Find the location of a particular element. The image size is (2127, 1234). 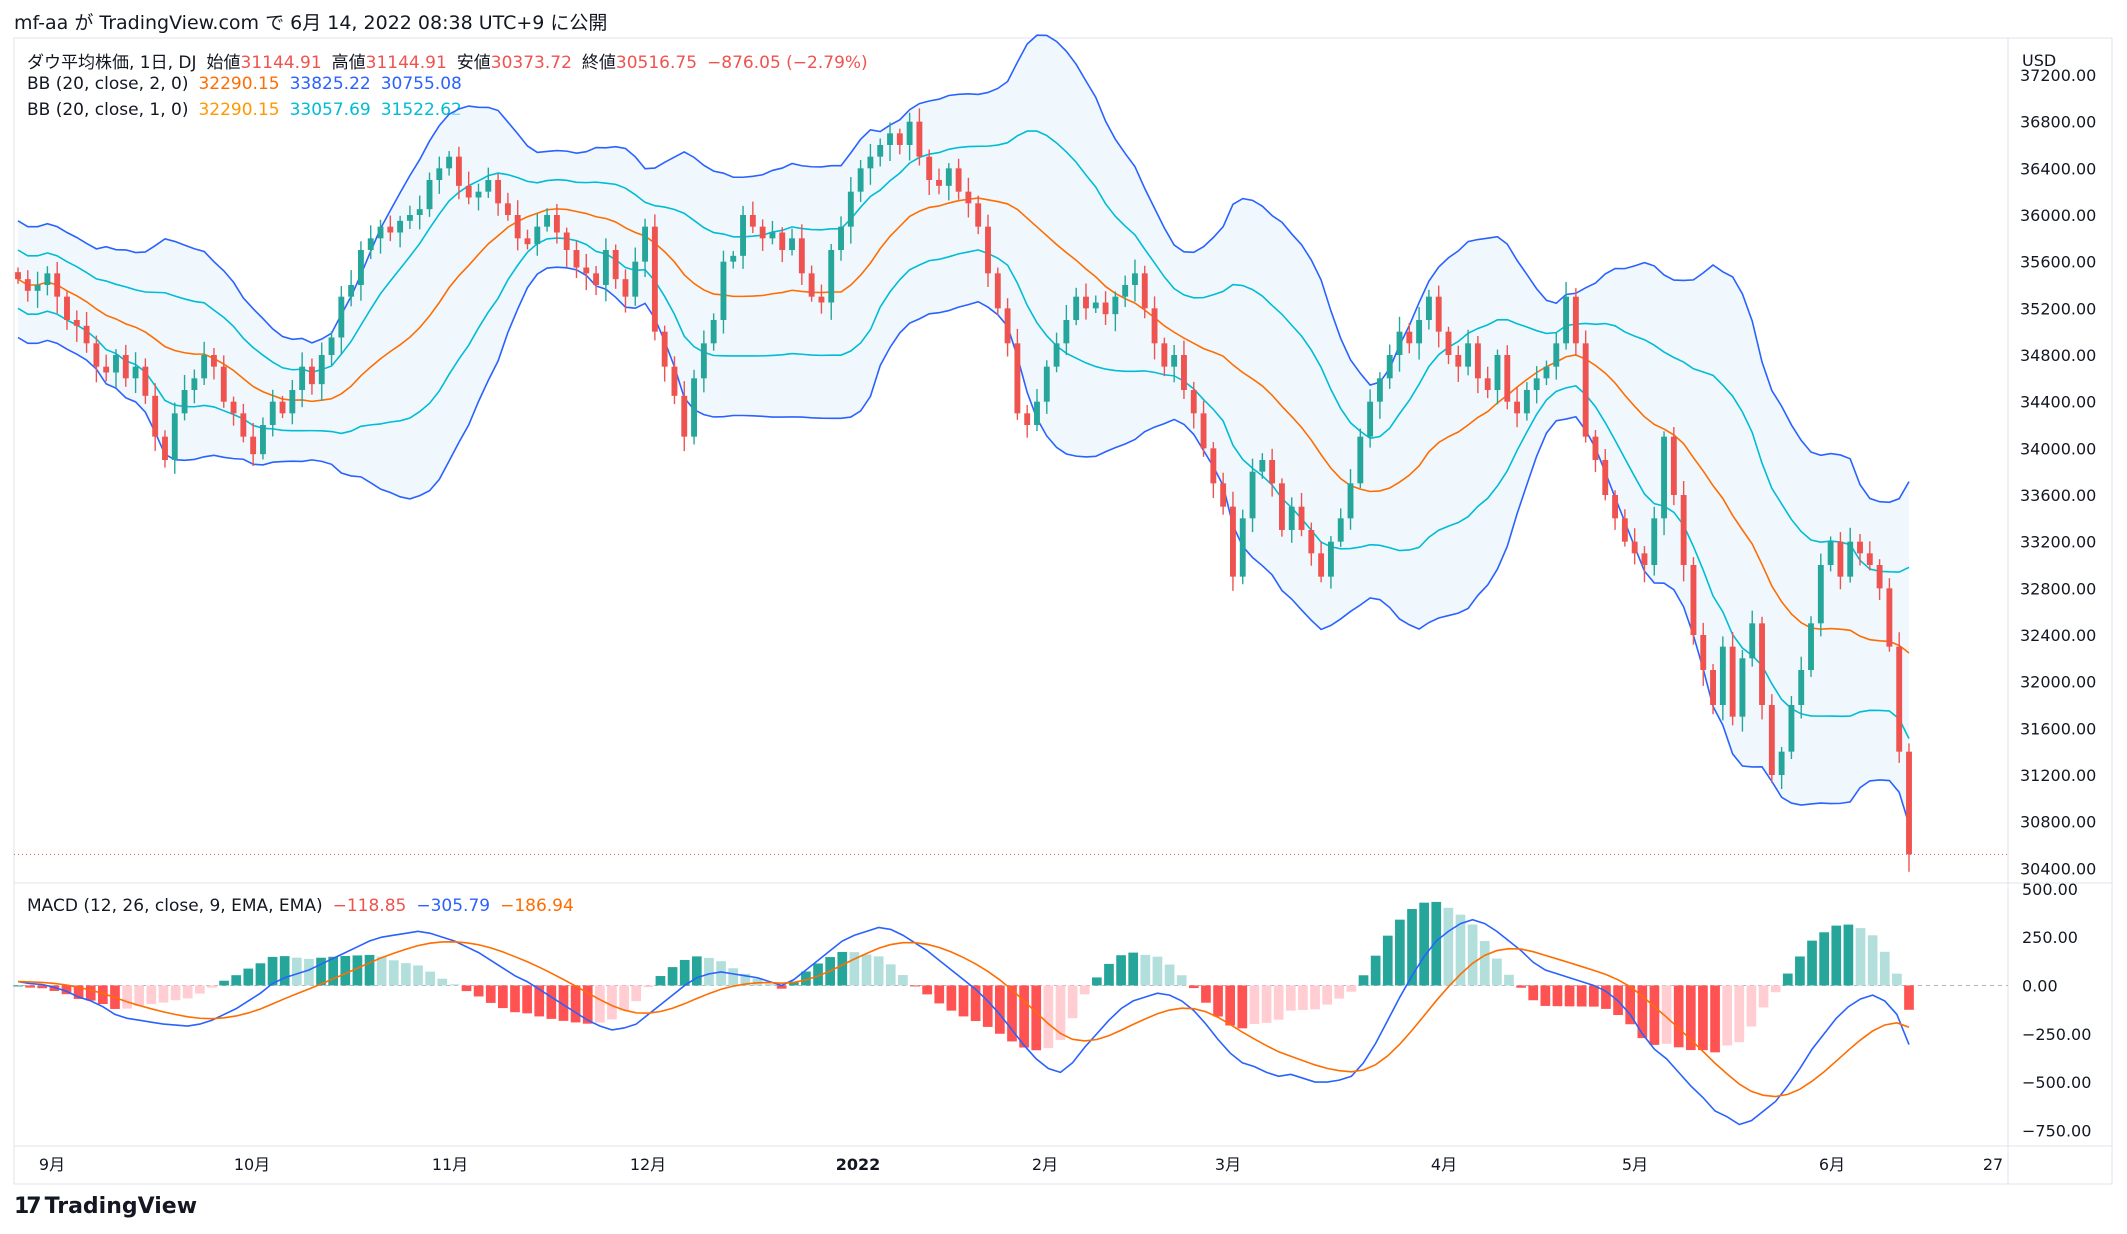

time-tick-label: 6月 is located at coordinates (1832, 1164).